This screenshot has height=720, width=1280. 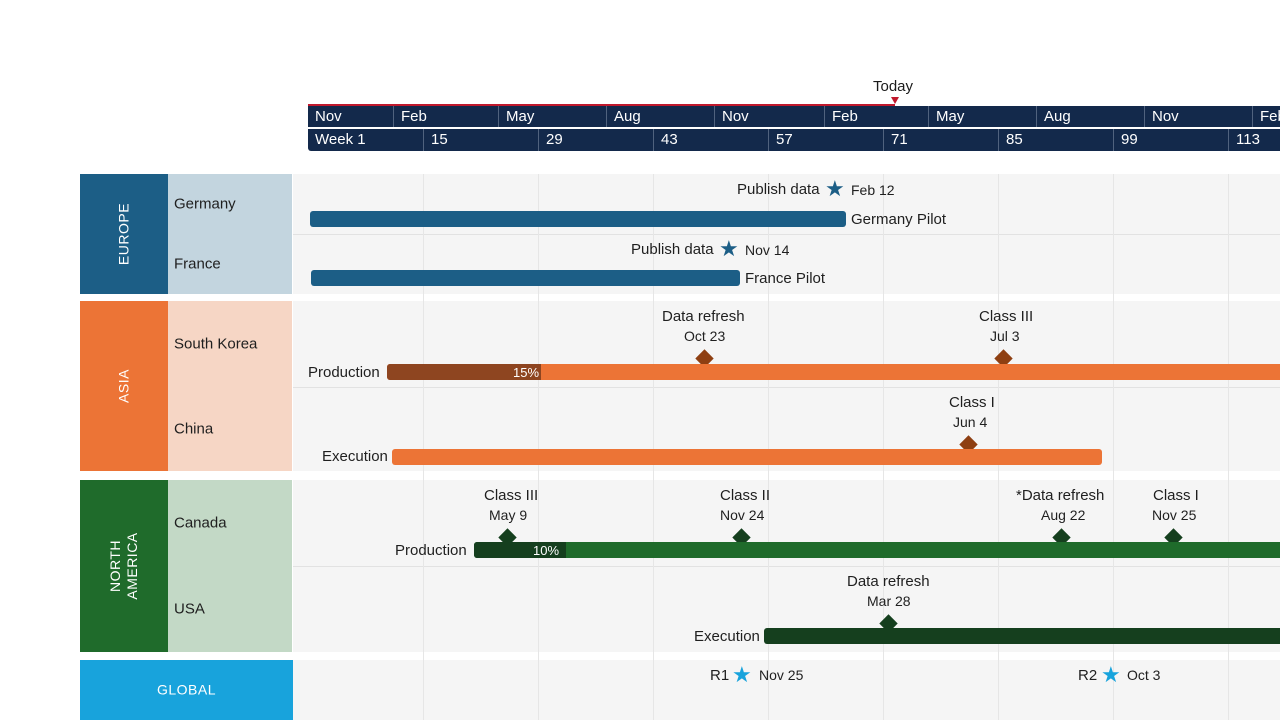 I want to click on progress-label: 15%, so click(x=526, y=372).